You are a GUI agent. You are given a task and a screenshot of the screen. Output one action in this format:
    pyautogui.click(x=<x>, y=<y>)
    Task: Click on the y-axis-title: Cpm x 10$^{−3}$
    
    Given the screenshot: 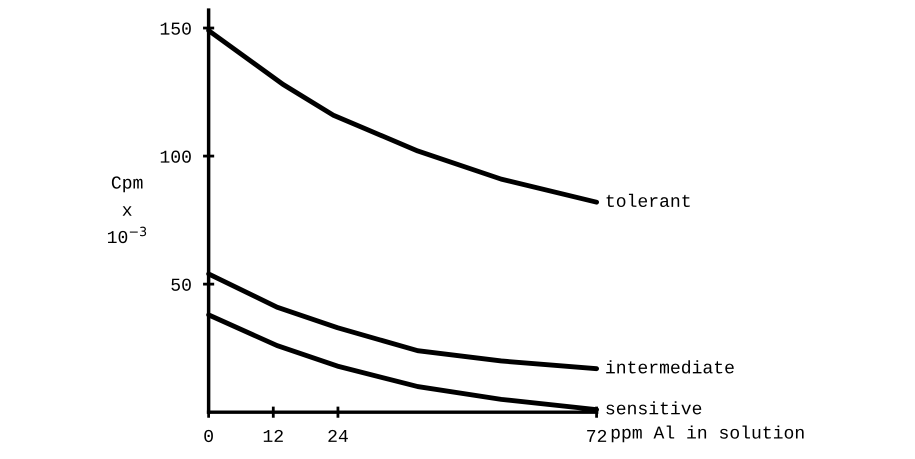 What is the action you would take?
    pyautogui.click(x=127, y=210)
    